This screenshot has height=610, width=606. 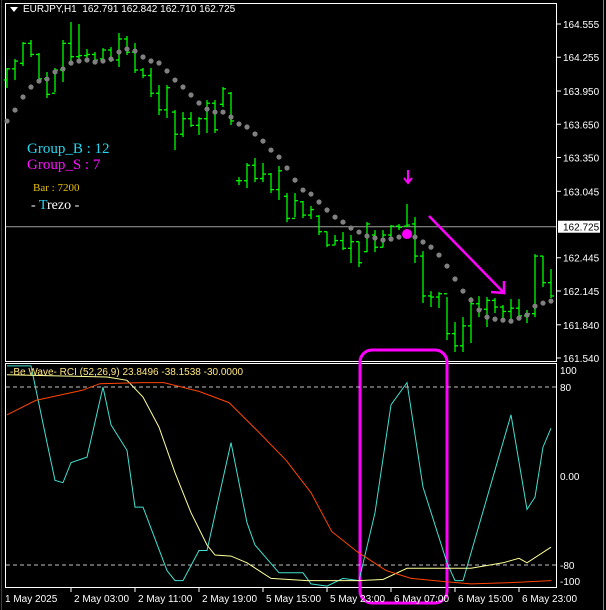 What do you see at coordinates (485, 599) in the screenshot?
I see `time-tick-label: 6 May 15:00` at bounding box center [485, 599].